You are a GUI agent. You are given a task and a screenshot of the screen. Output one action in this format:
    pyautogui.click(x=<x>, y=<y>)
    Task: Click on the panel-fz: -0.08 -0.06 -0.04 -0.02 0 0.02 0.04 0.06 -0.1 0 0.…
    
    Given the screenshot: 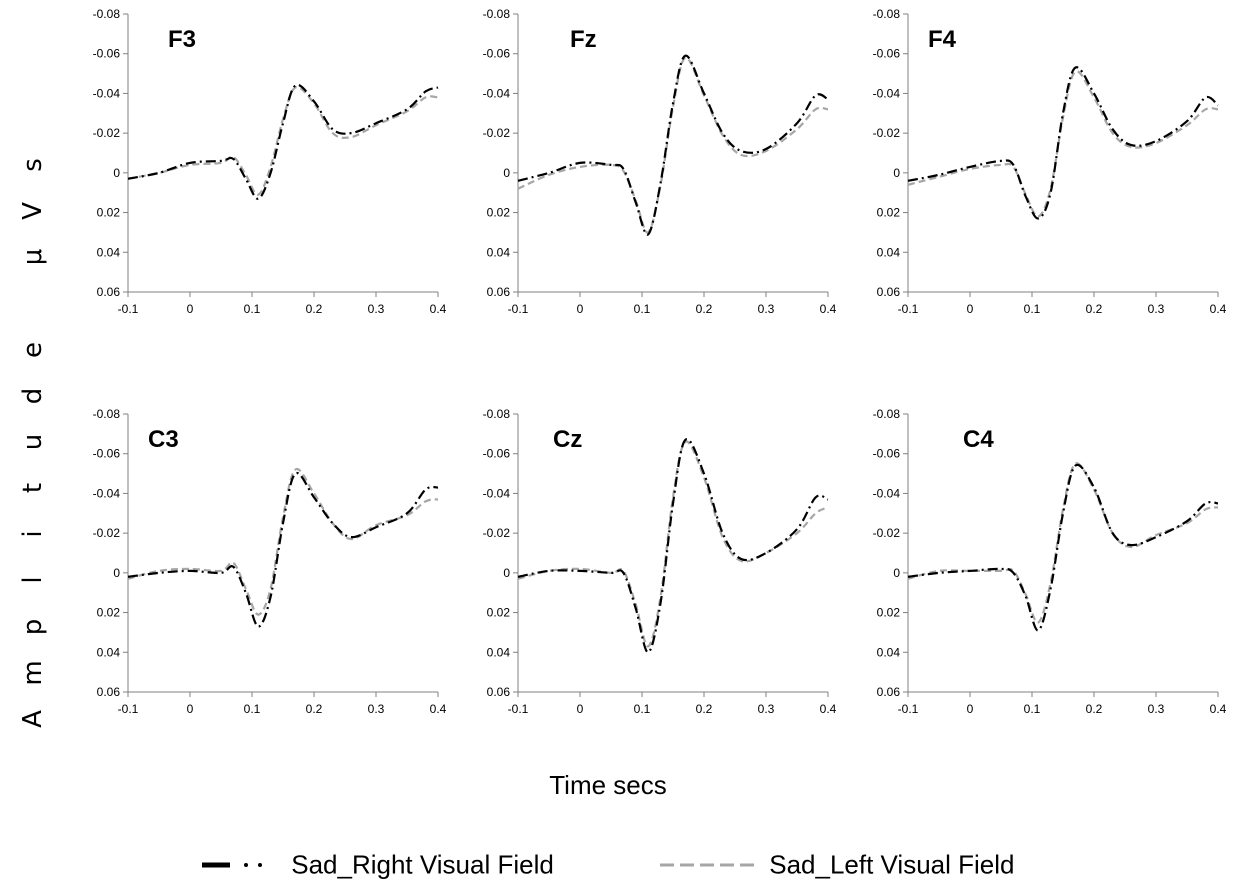 What is the action you would take?
    pyautogui.click(x=660, y=161)
    